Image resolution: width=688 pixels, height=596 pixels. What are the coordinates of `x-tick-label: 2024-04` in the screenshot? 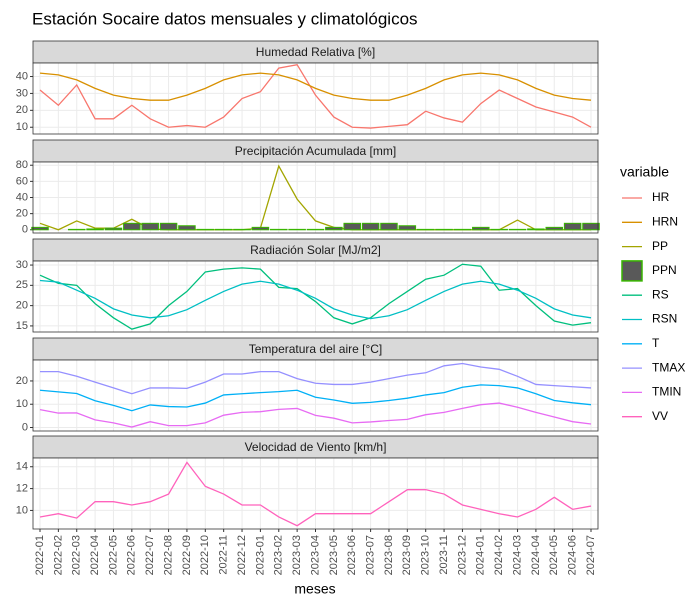 It's located at (536, 555).